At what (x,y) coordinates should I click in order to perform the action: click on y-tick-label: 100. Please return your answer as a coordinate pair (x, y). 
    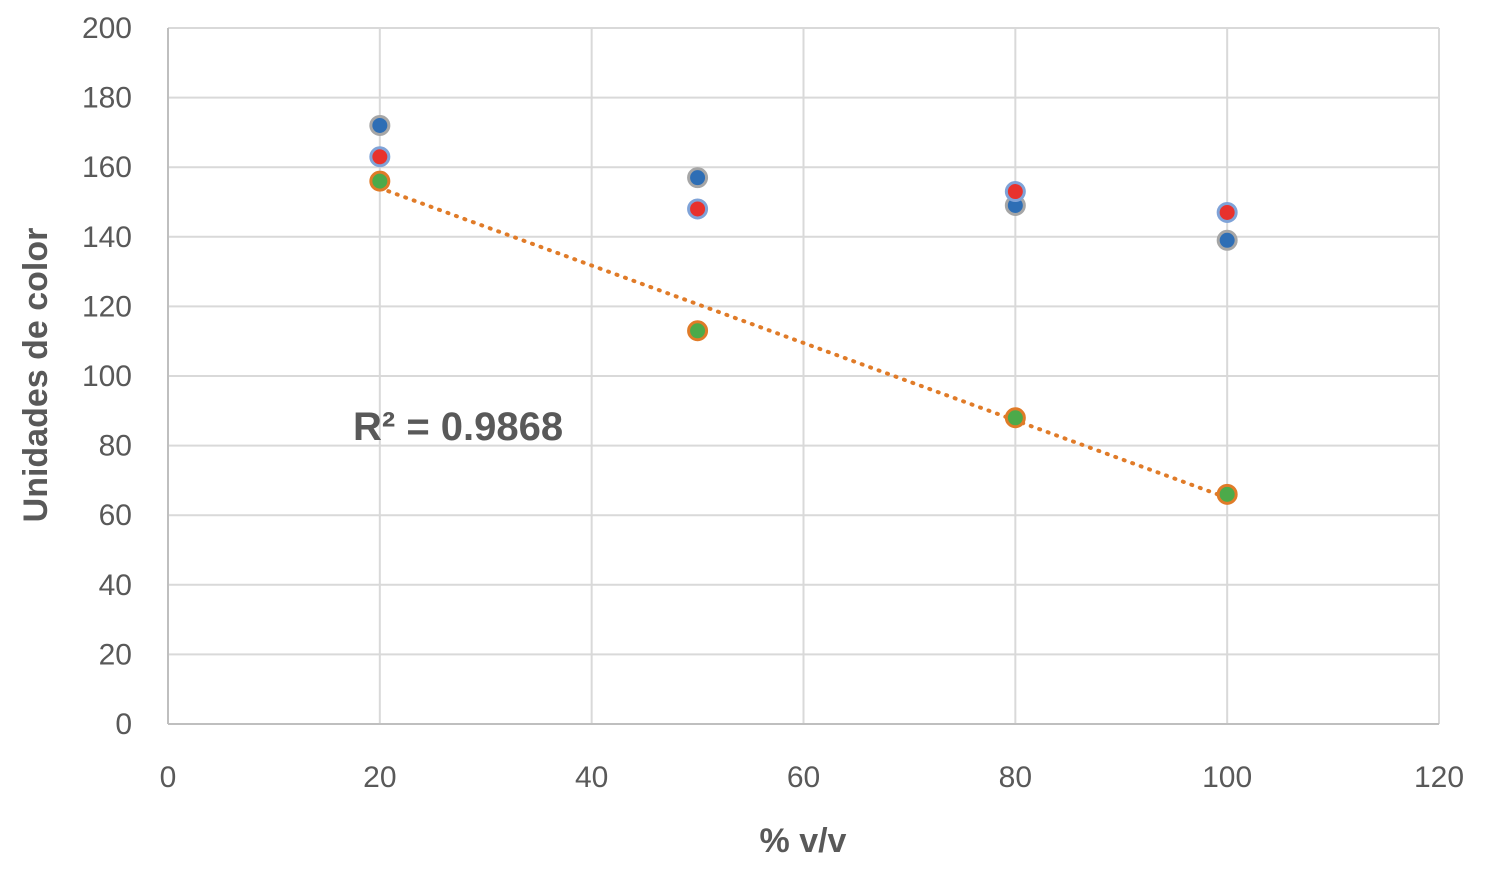
    Looking at the image, I should click on (107, 376).